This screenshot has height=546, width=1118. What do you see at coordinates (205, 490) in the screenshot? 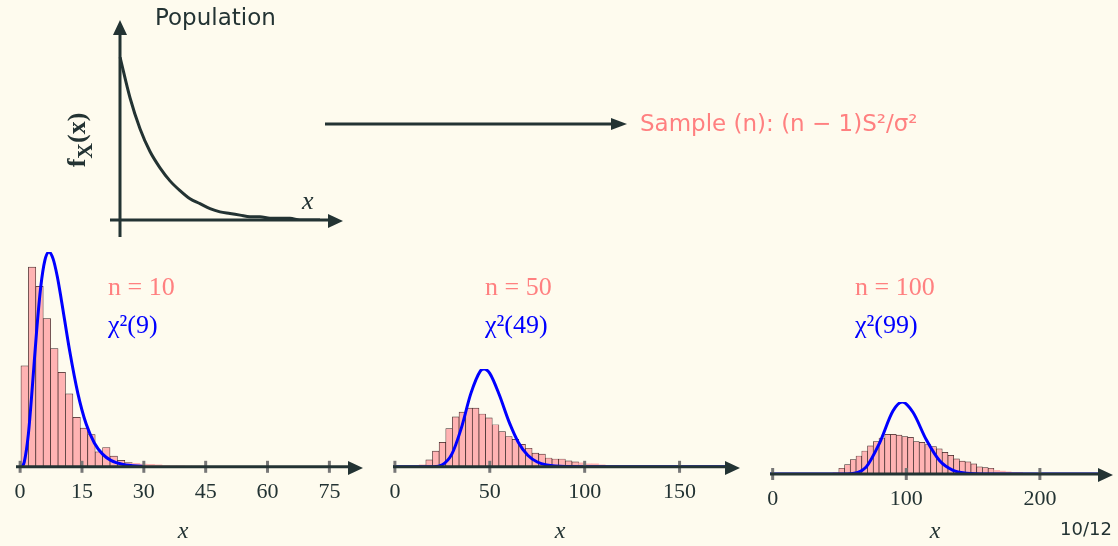
I see `x-tick-label: 45` at bounding box center [205, 490].